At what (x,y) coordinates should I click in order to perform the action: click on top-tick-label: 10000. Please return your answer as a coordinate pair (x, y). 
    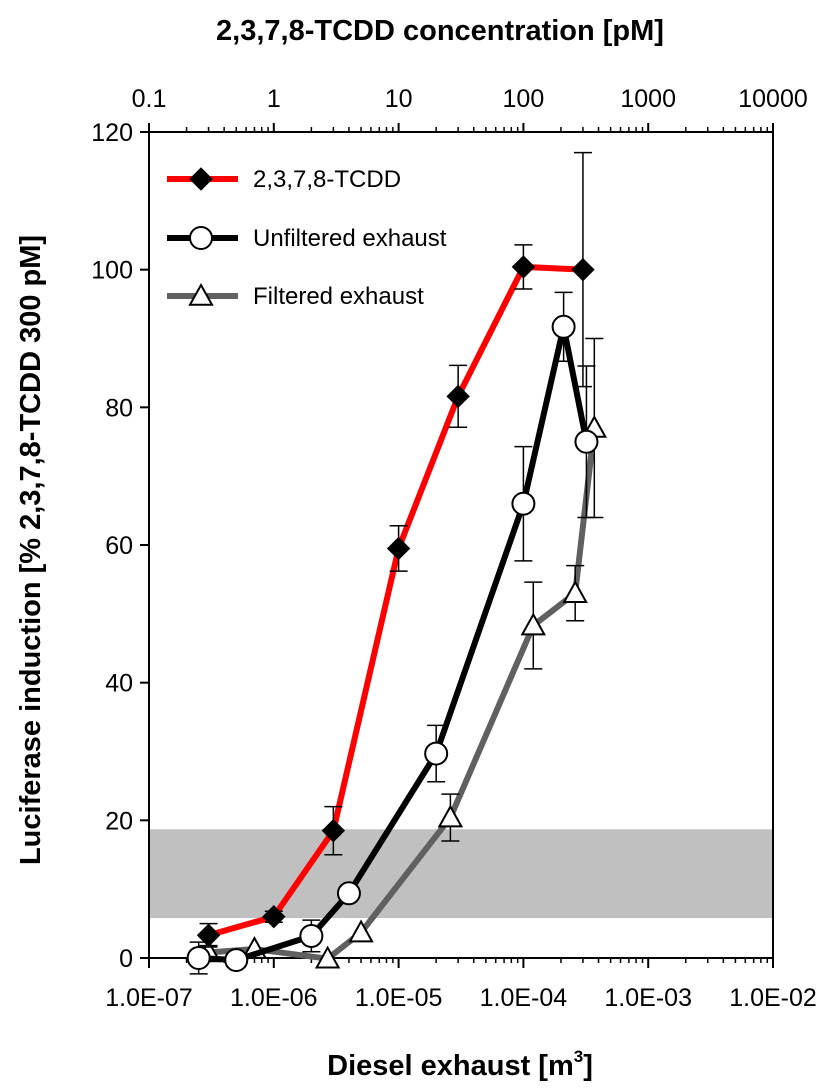
    Looking at the image, I should click on (773, 99).